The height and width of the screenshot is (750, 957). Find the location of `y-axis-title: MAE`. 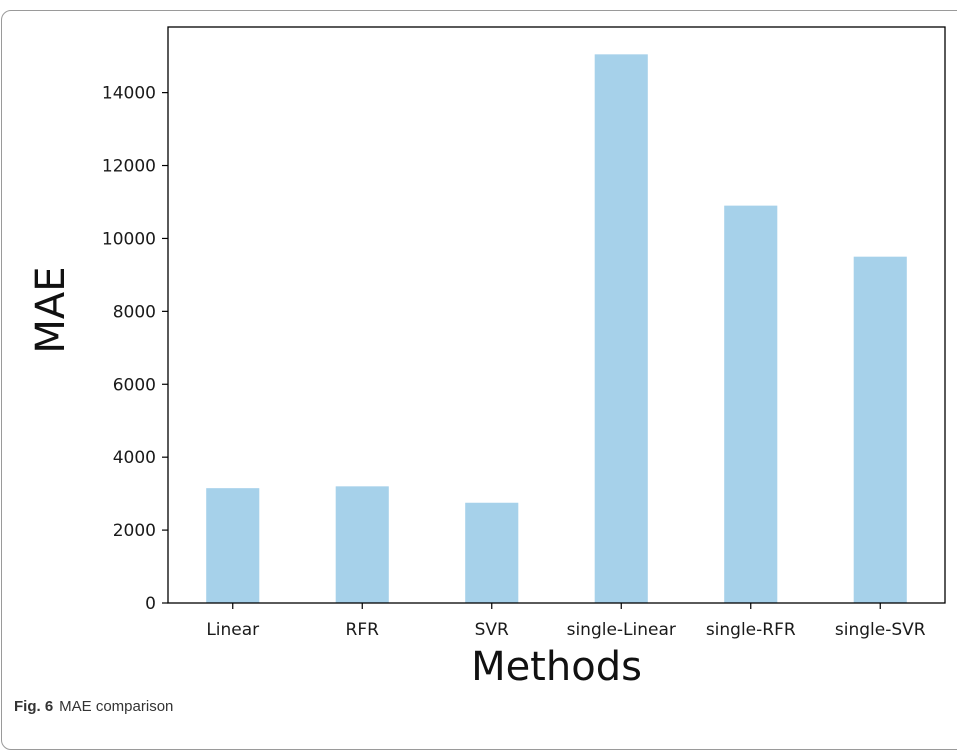

y-axis-title: MAE is located at coordinates (51, 309).